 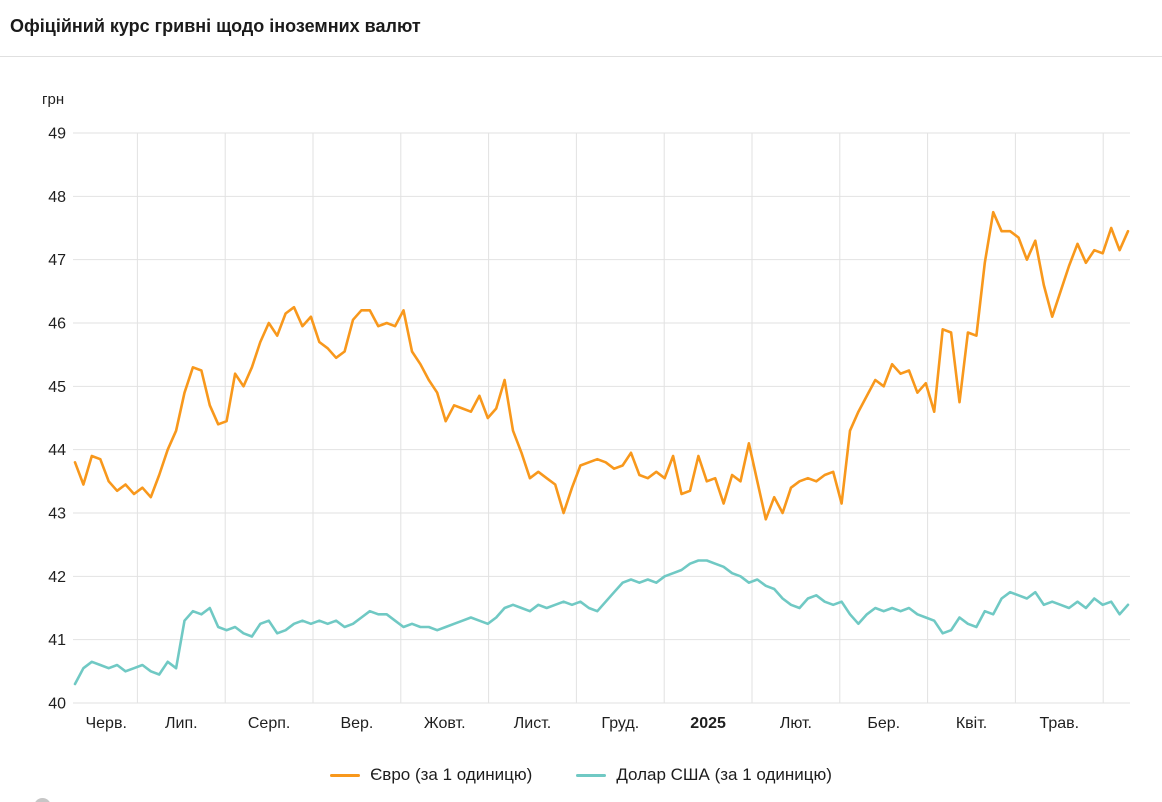 What do you see at coordinates (708, 723) in the screenshot?
I see `x-tick-label: 2025` at bounding box center [708, 723].